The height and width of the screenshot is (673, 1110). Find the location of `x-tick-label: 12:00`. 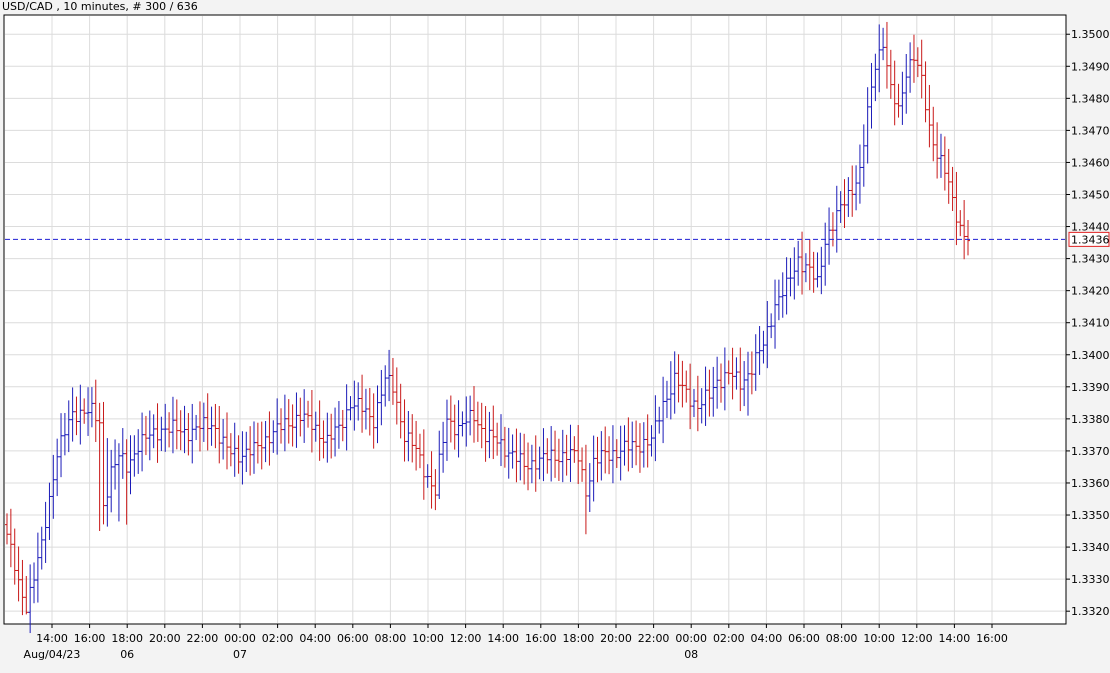

x-tick-label: 12:00 is located at coordinates (917, 638).